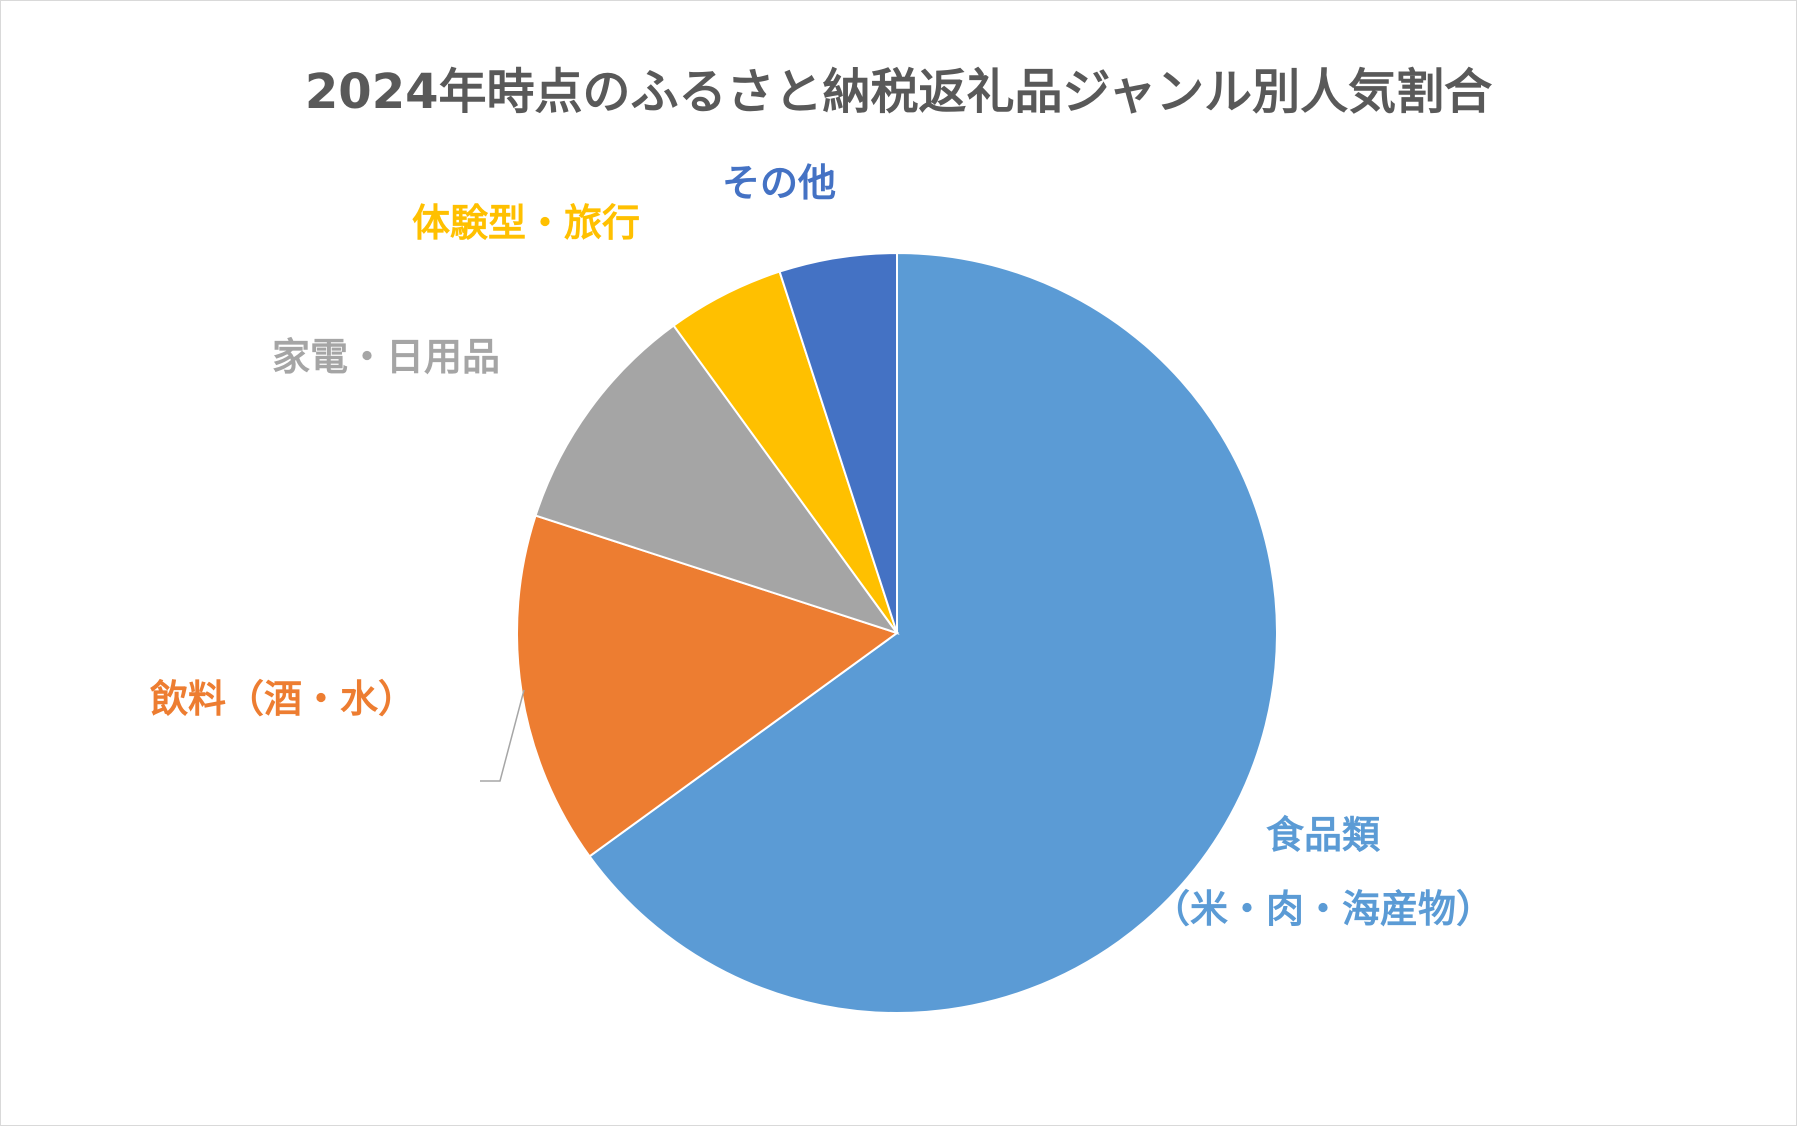  Describe the element at coordinates (502, 735) in the screenshot. I see `leader-line` at that location.